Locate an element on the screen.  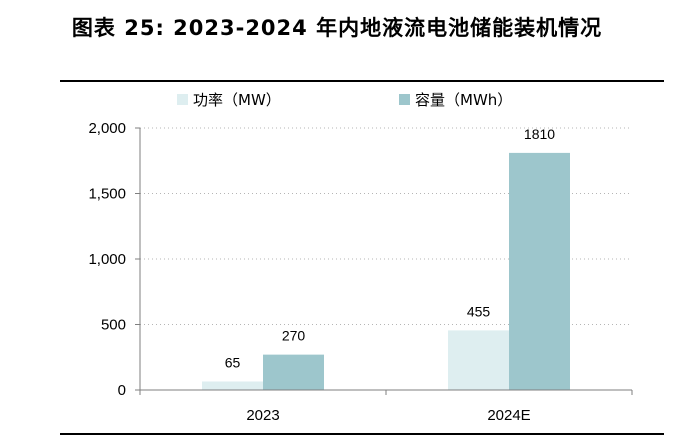
y-tick-label: 0 is located at coordinates (122, 390).